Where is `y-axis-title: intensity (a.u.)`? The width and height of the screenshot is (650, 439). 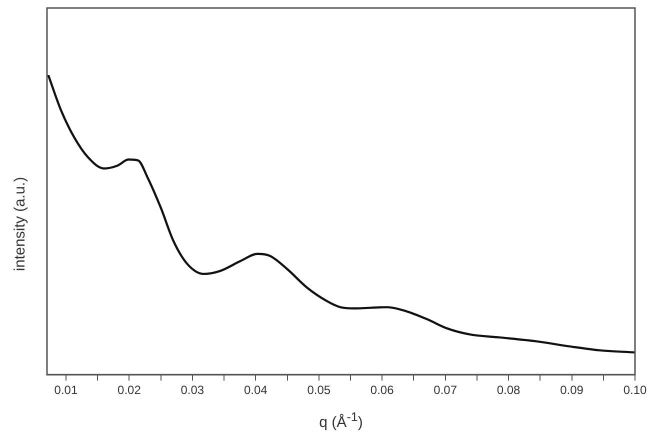 y-axis-title: intensity (a.u.) is located at coordinates (20, 224).